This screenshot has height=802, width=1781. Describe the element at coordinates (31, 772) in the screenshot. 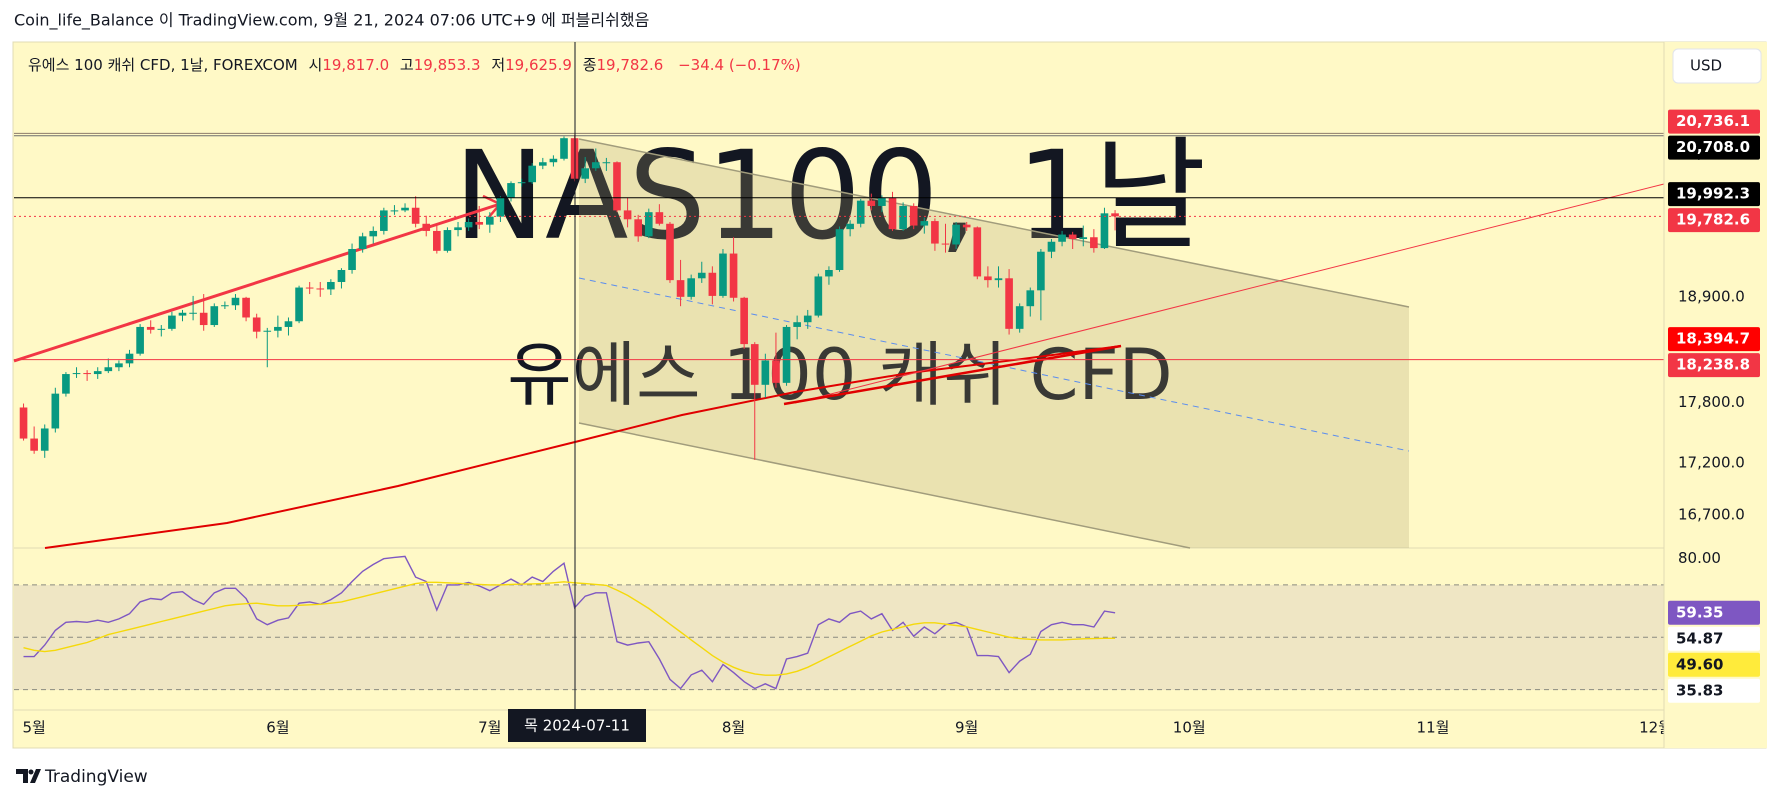

I see `logo-dot` at that location.